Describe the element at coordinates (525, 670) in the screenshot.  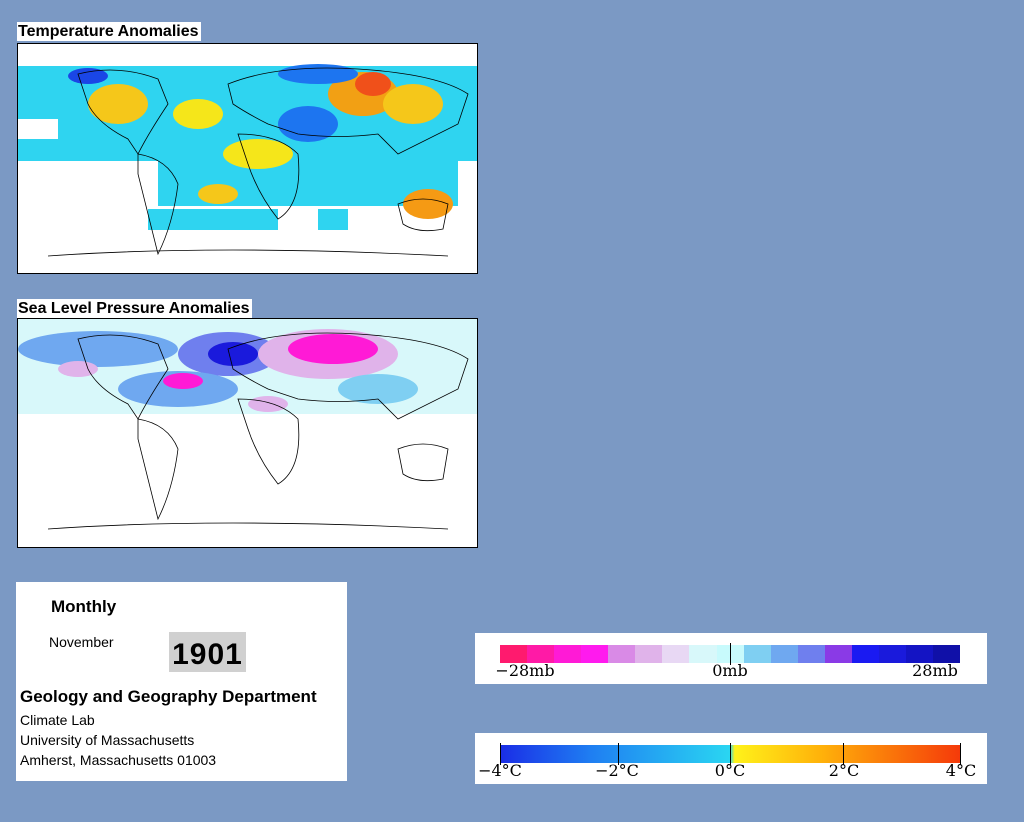
I see `pressure-legend-min: −28mb` at that location.